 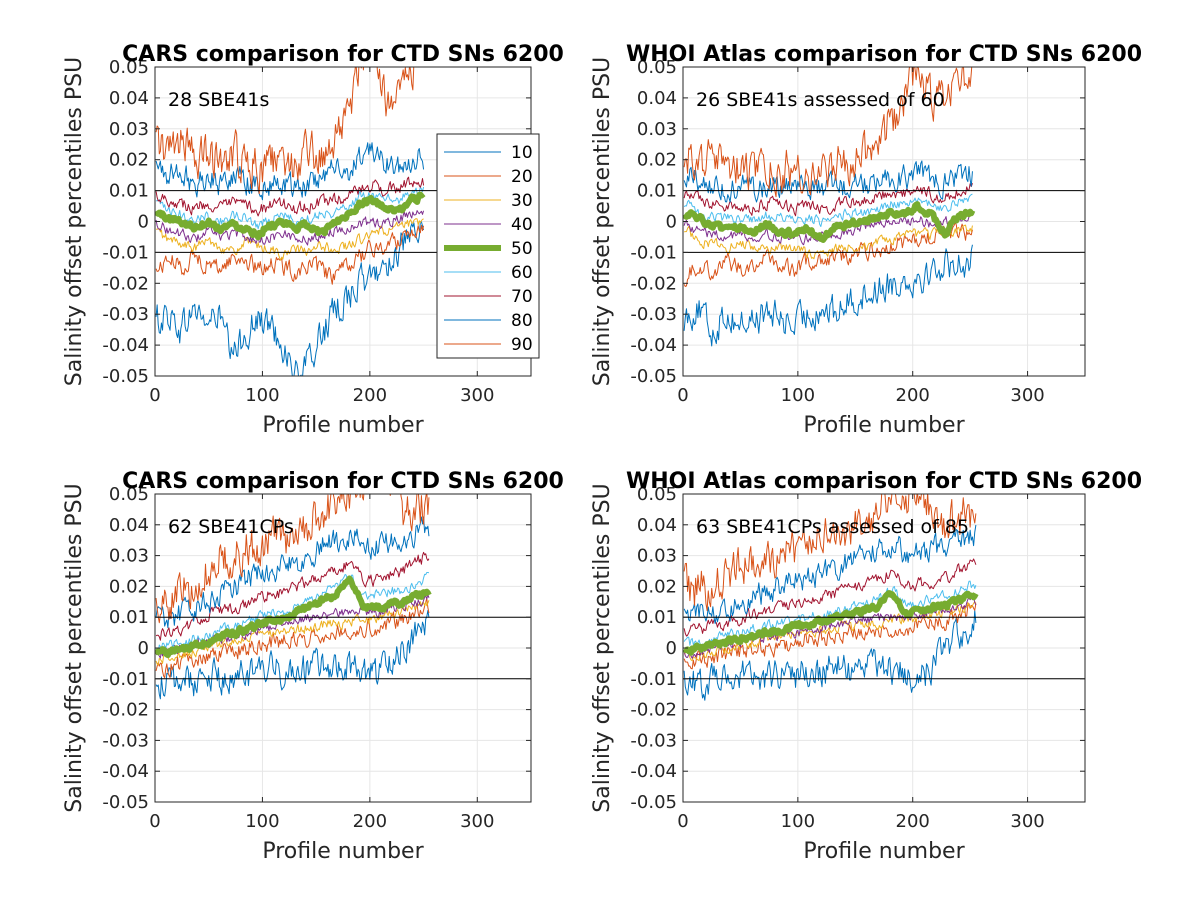 I want to click on legend-label: 90, so click(x=522, y=345).